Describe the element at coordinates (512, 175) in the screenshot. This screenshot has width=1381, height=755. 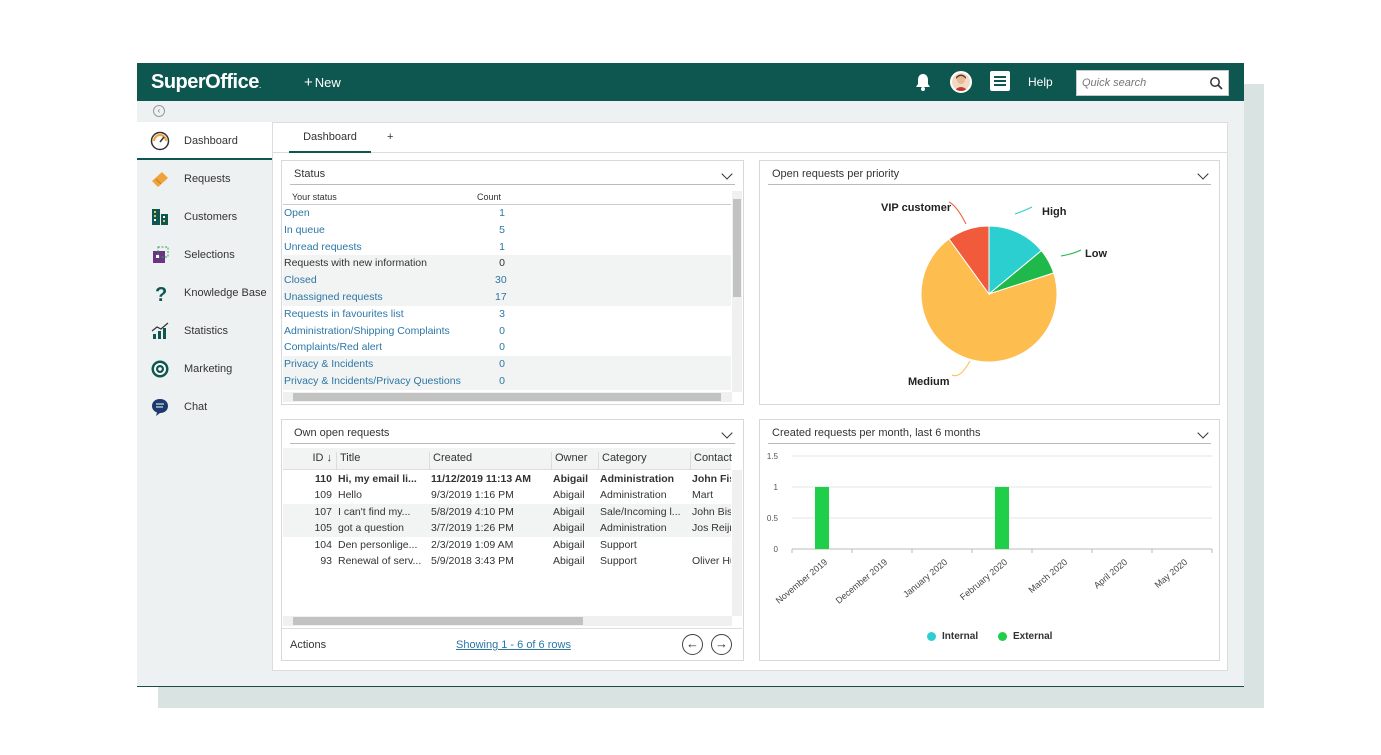
I see `status-panel-header: Status` at that location.